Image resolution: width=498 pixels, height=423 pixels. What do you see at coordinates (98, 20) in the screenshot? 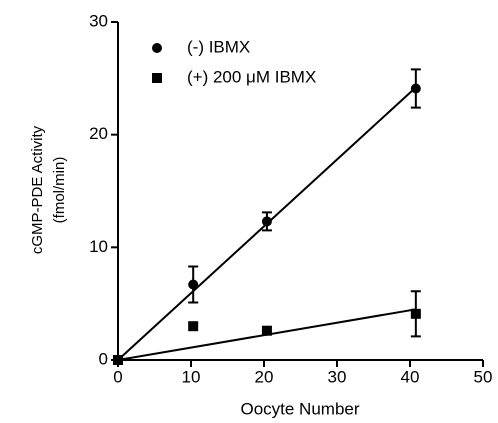
I see `y-tick-label: 30` at bounding box center [98, 20].